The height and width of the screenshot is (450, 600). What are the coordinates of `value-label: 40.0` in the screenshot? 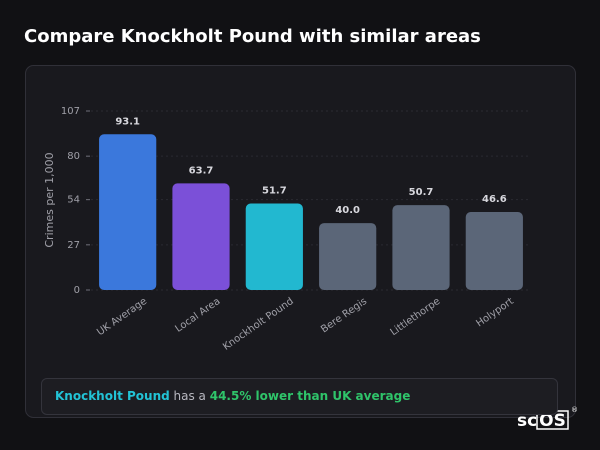 It's located at (347, 210).